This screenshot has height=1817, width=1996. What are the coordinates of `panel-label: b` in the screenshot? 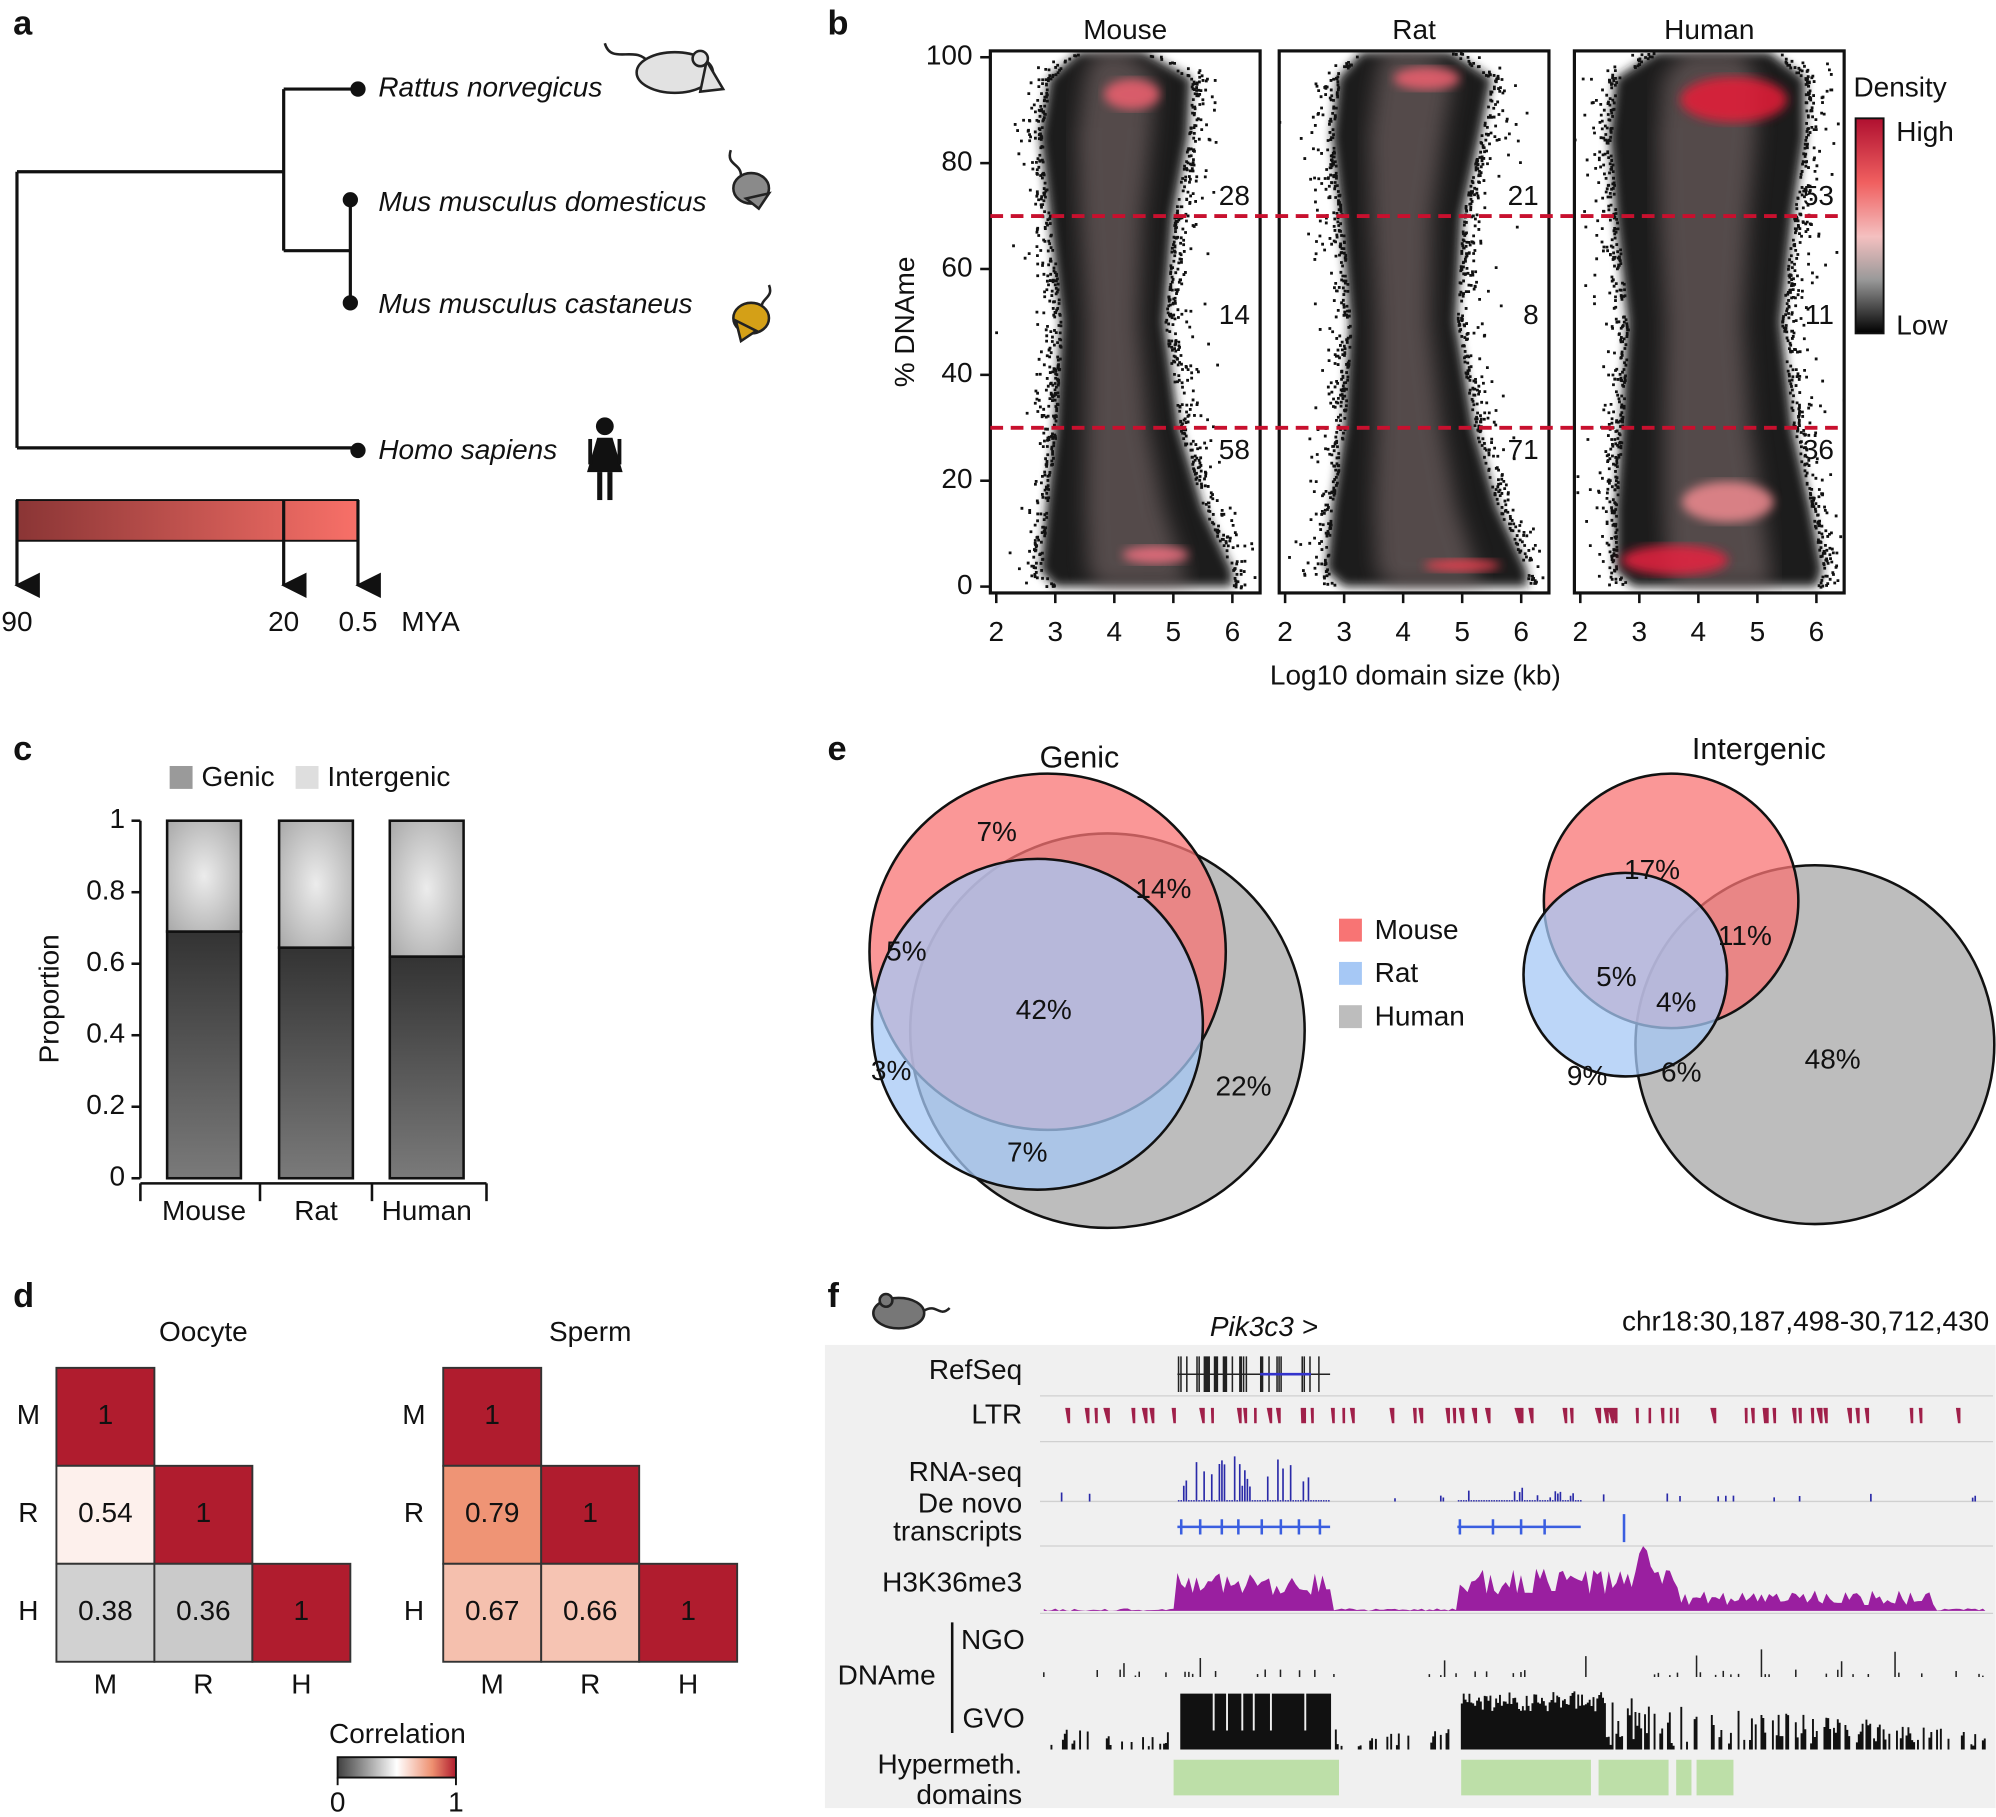 It's located at (837, 24).